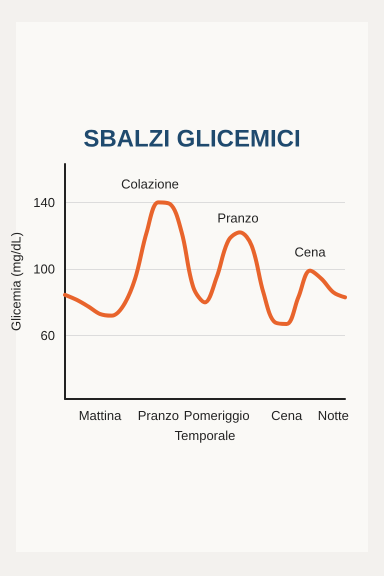  What do you see at coordinates (310, 252) in the screenshot?
I see `annotation: Cena` at bounding box center [310, 252].